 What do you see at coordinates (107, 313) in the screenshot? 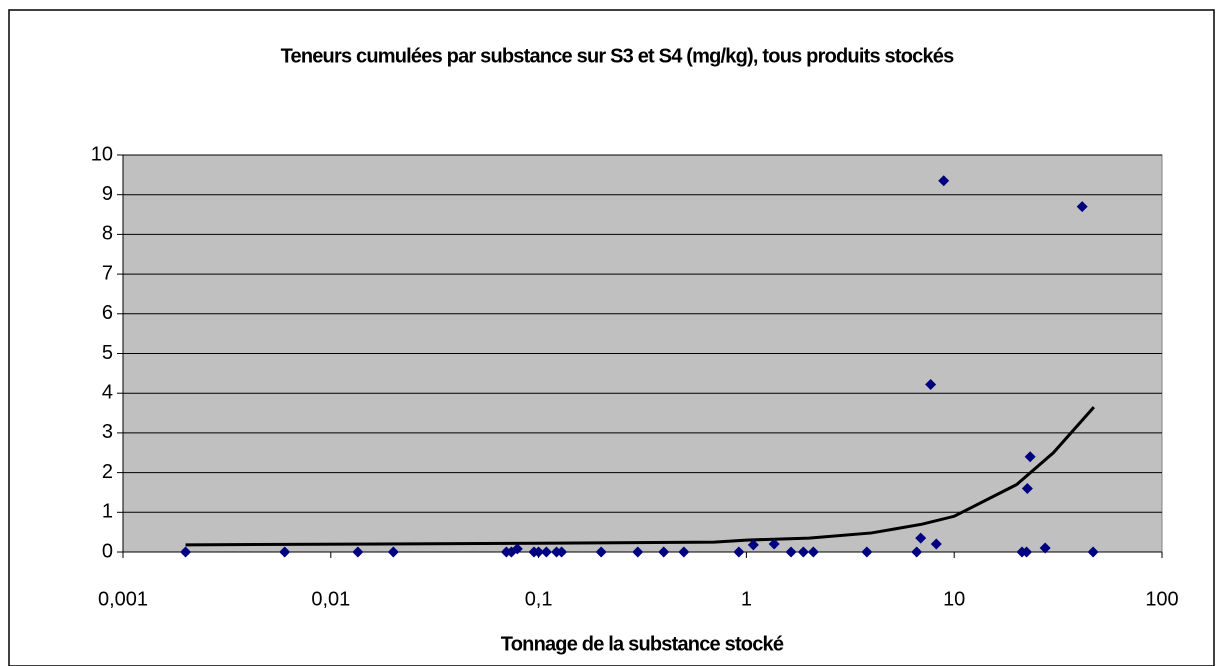
I see `y-tick-label: 6` at bounding box center [107, 313].